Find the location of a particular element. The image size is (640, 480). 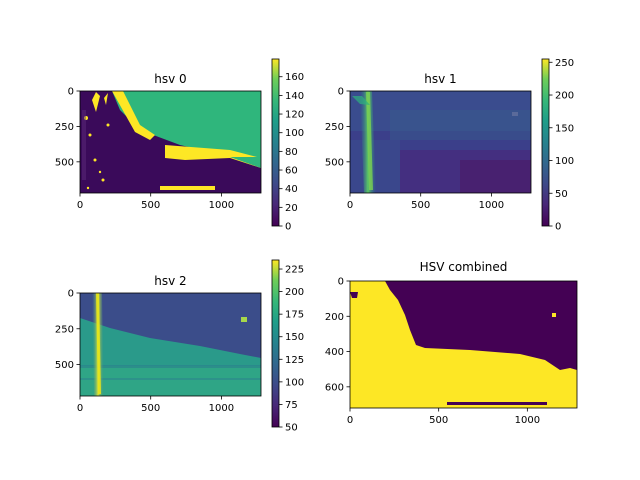

y-tick-label-hsv-combined-0: 0 is located at coordinates (341, 282).